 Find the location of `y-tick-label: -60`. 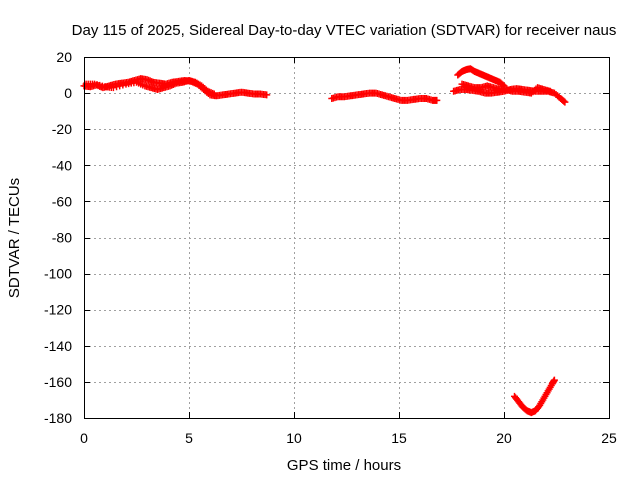

y-tick-label: -60 is located at coordinates (62, 201).